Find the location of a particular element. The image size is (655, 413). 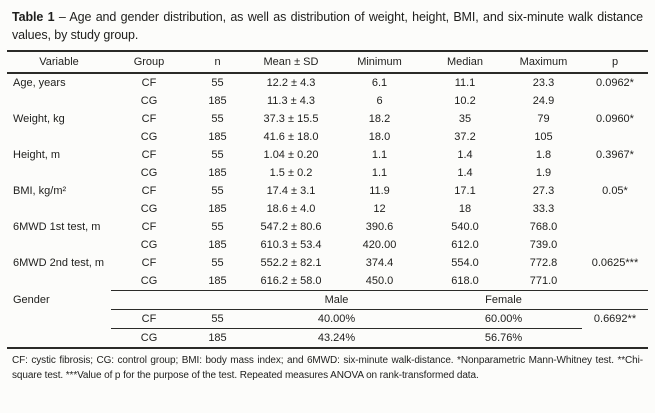

cell-variable: Height, m is located at coordinates (37, 154).